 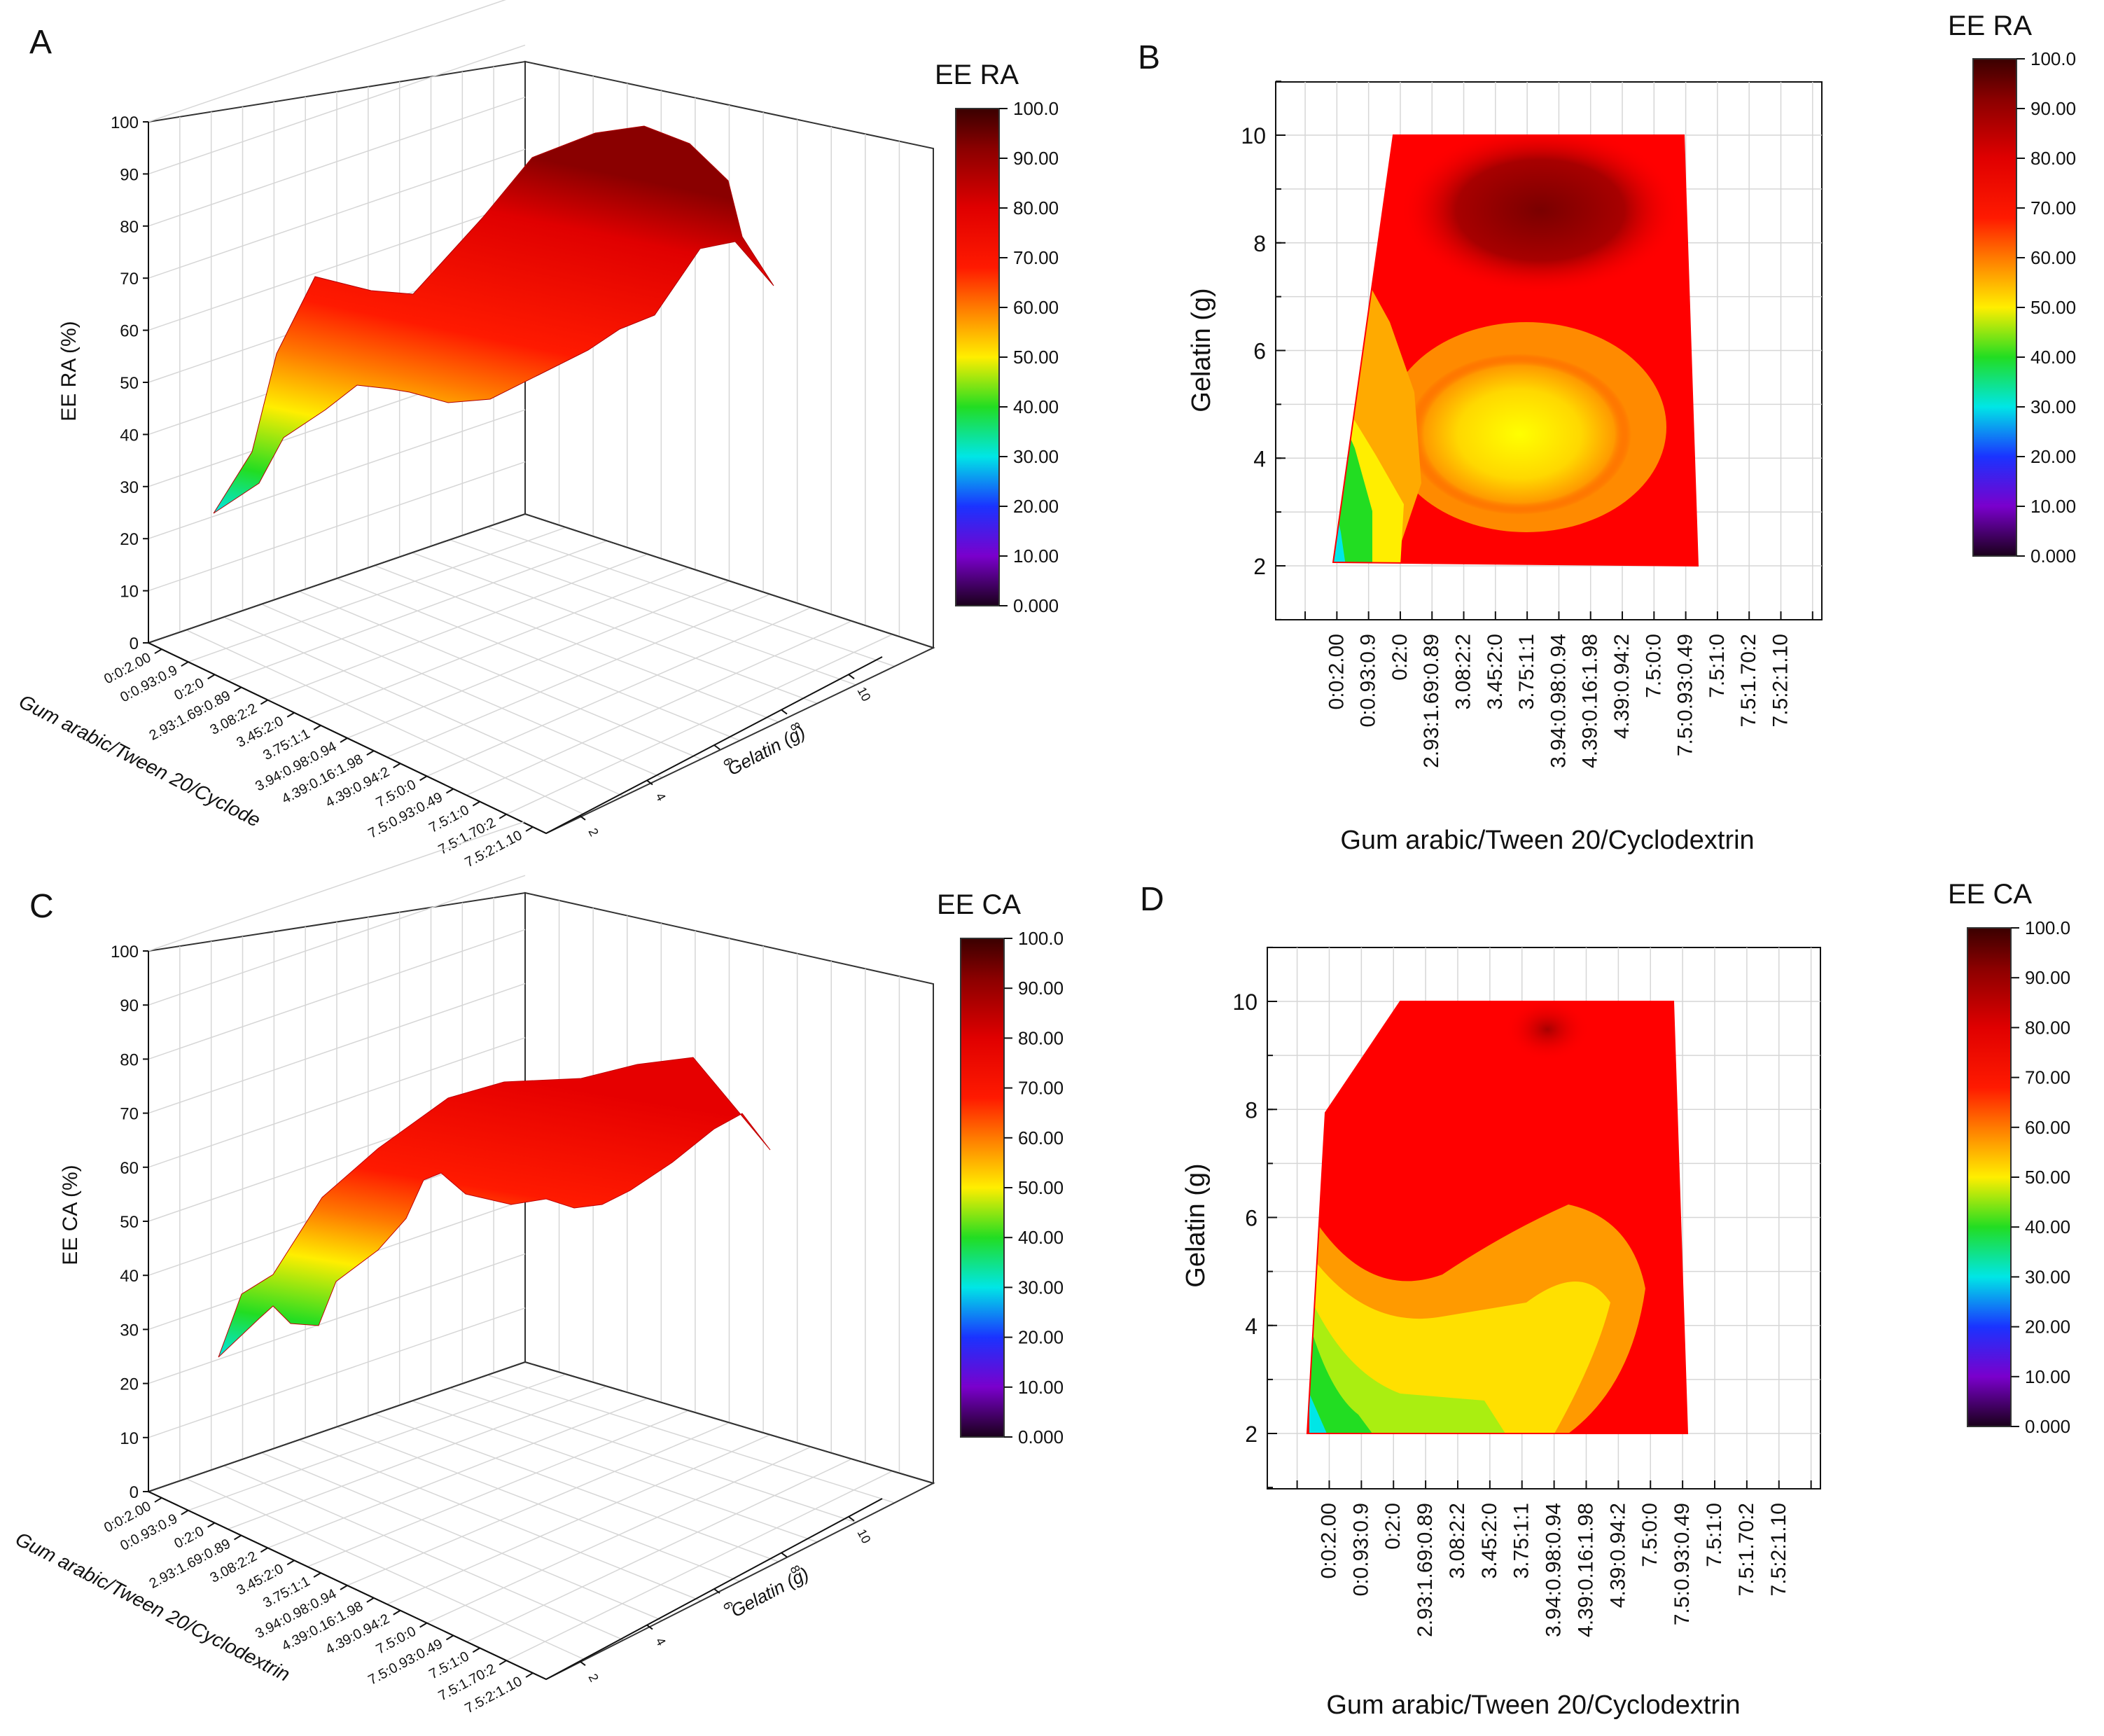 I want to click on colorbar-tick: 10.00, so click(x=1036, y=556).